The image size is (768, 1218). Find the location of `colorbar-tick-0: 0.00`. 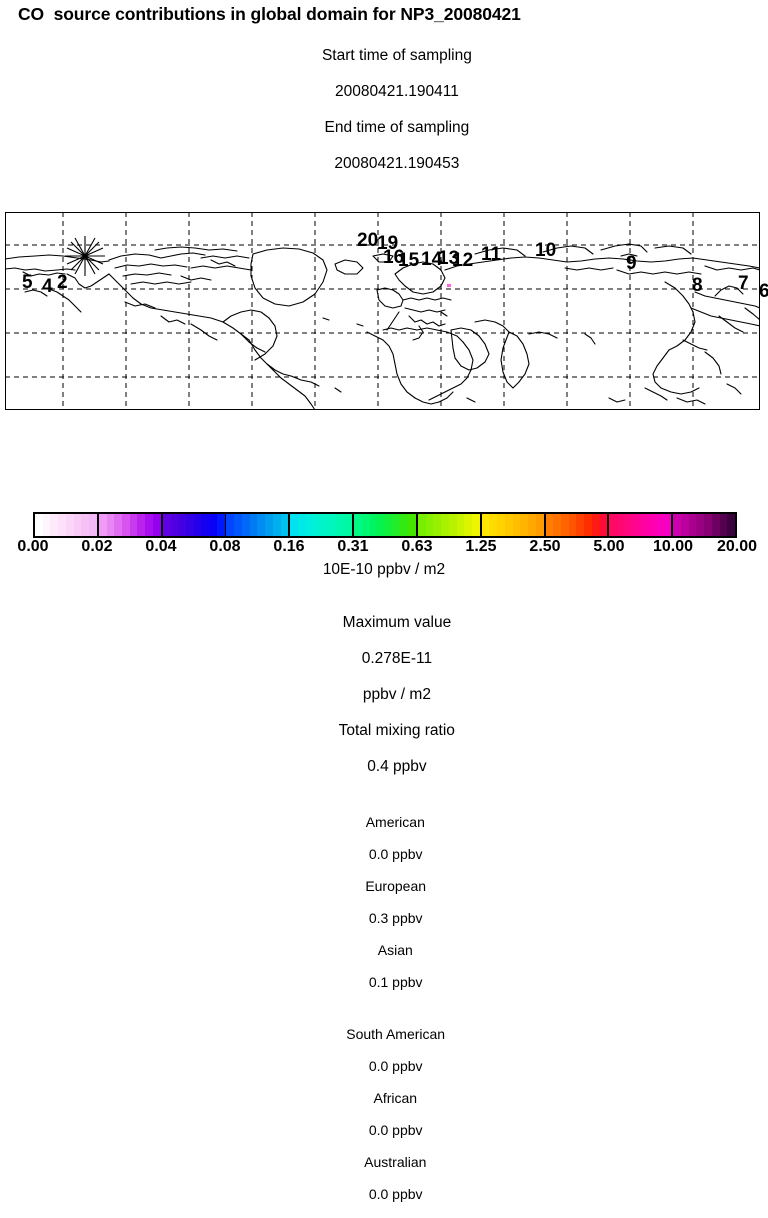

colorbar-tick-0: 0.00 is located at coordinates (33, 546).